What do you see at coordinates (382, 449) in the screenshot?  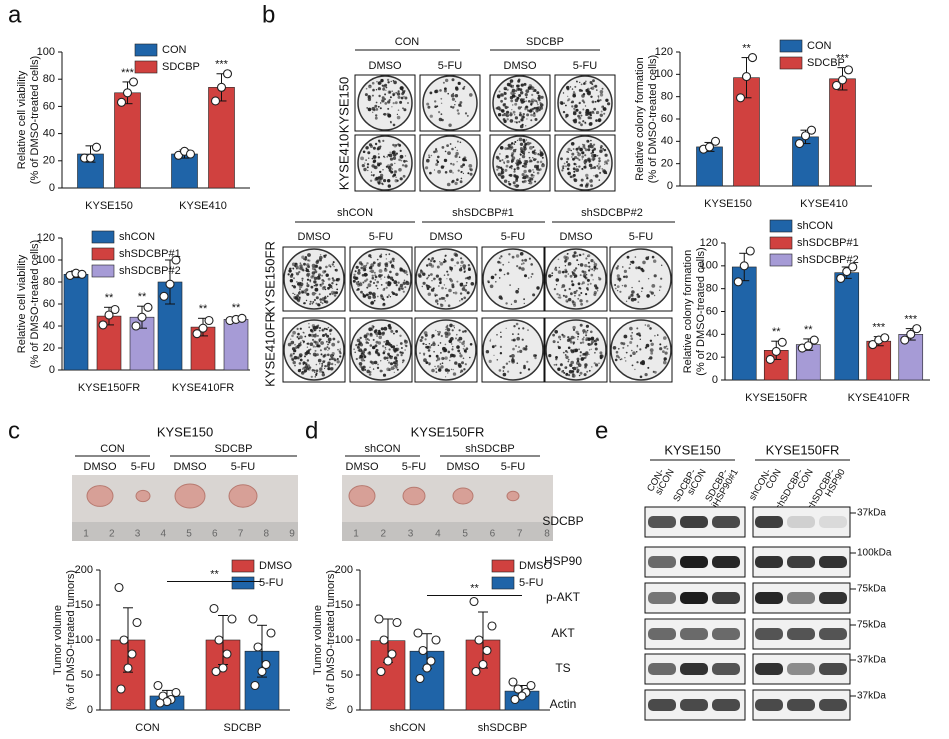 I see `group-label: shCON` at bounding box center [382, 449].